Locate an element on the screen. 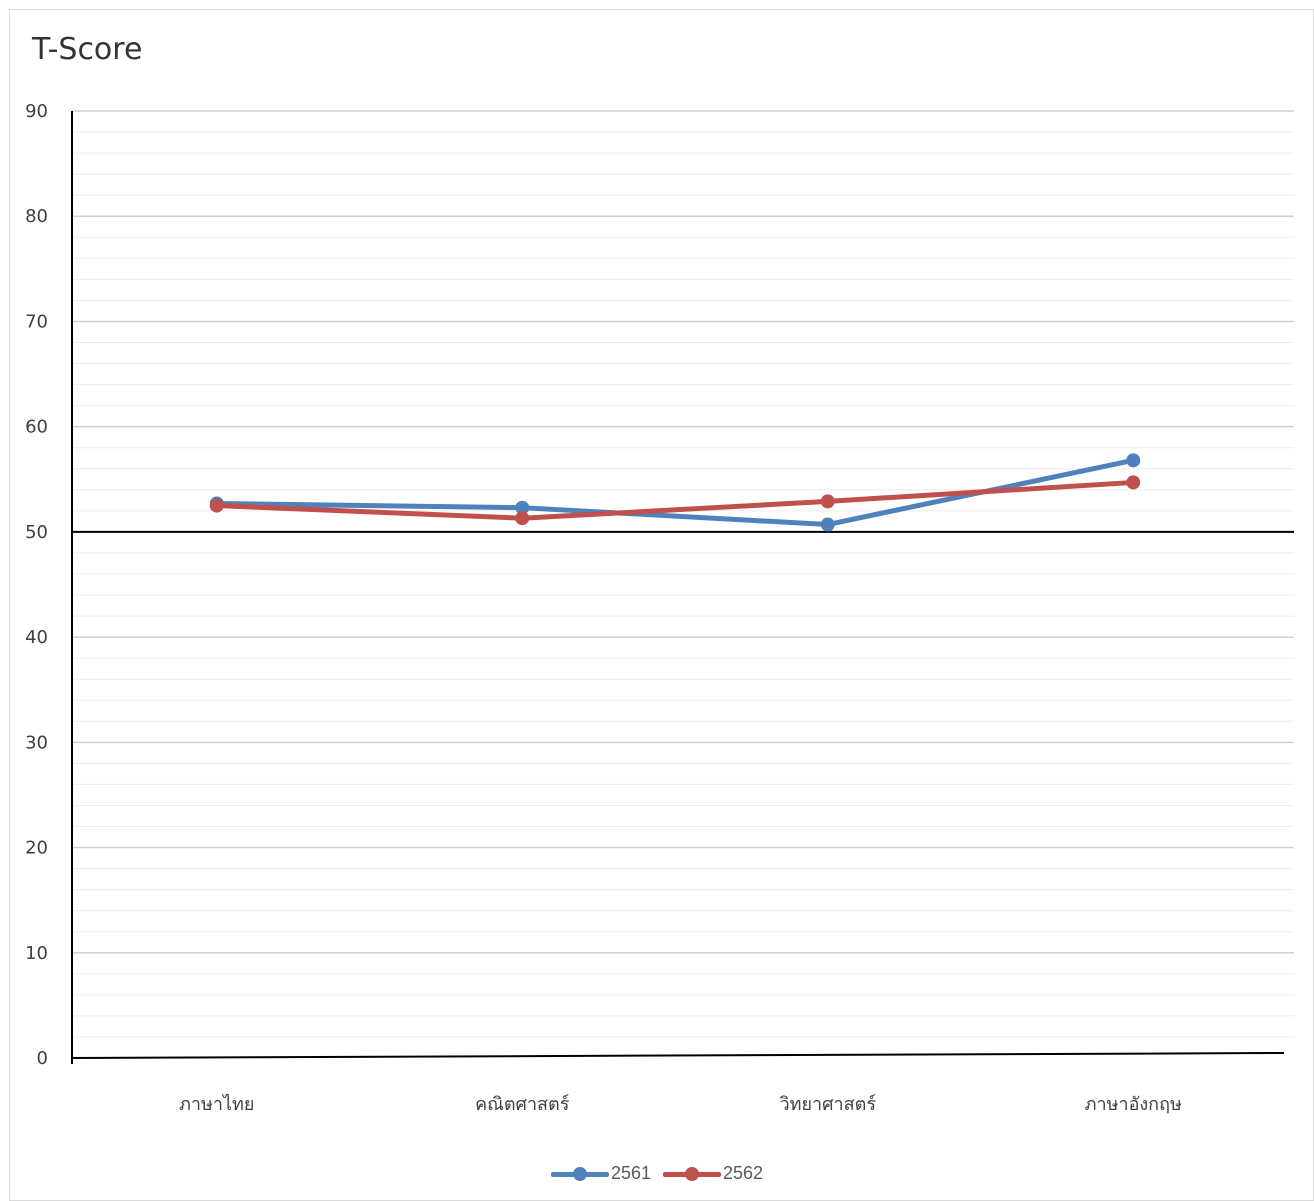  y-tick-label: 70 is located at coordinates (36, 321).